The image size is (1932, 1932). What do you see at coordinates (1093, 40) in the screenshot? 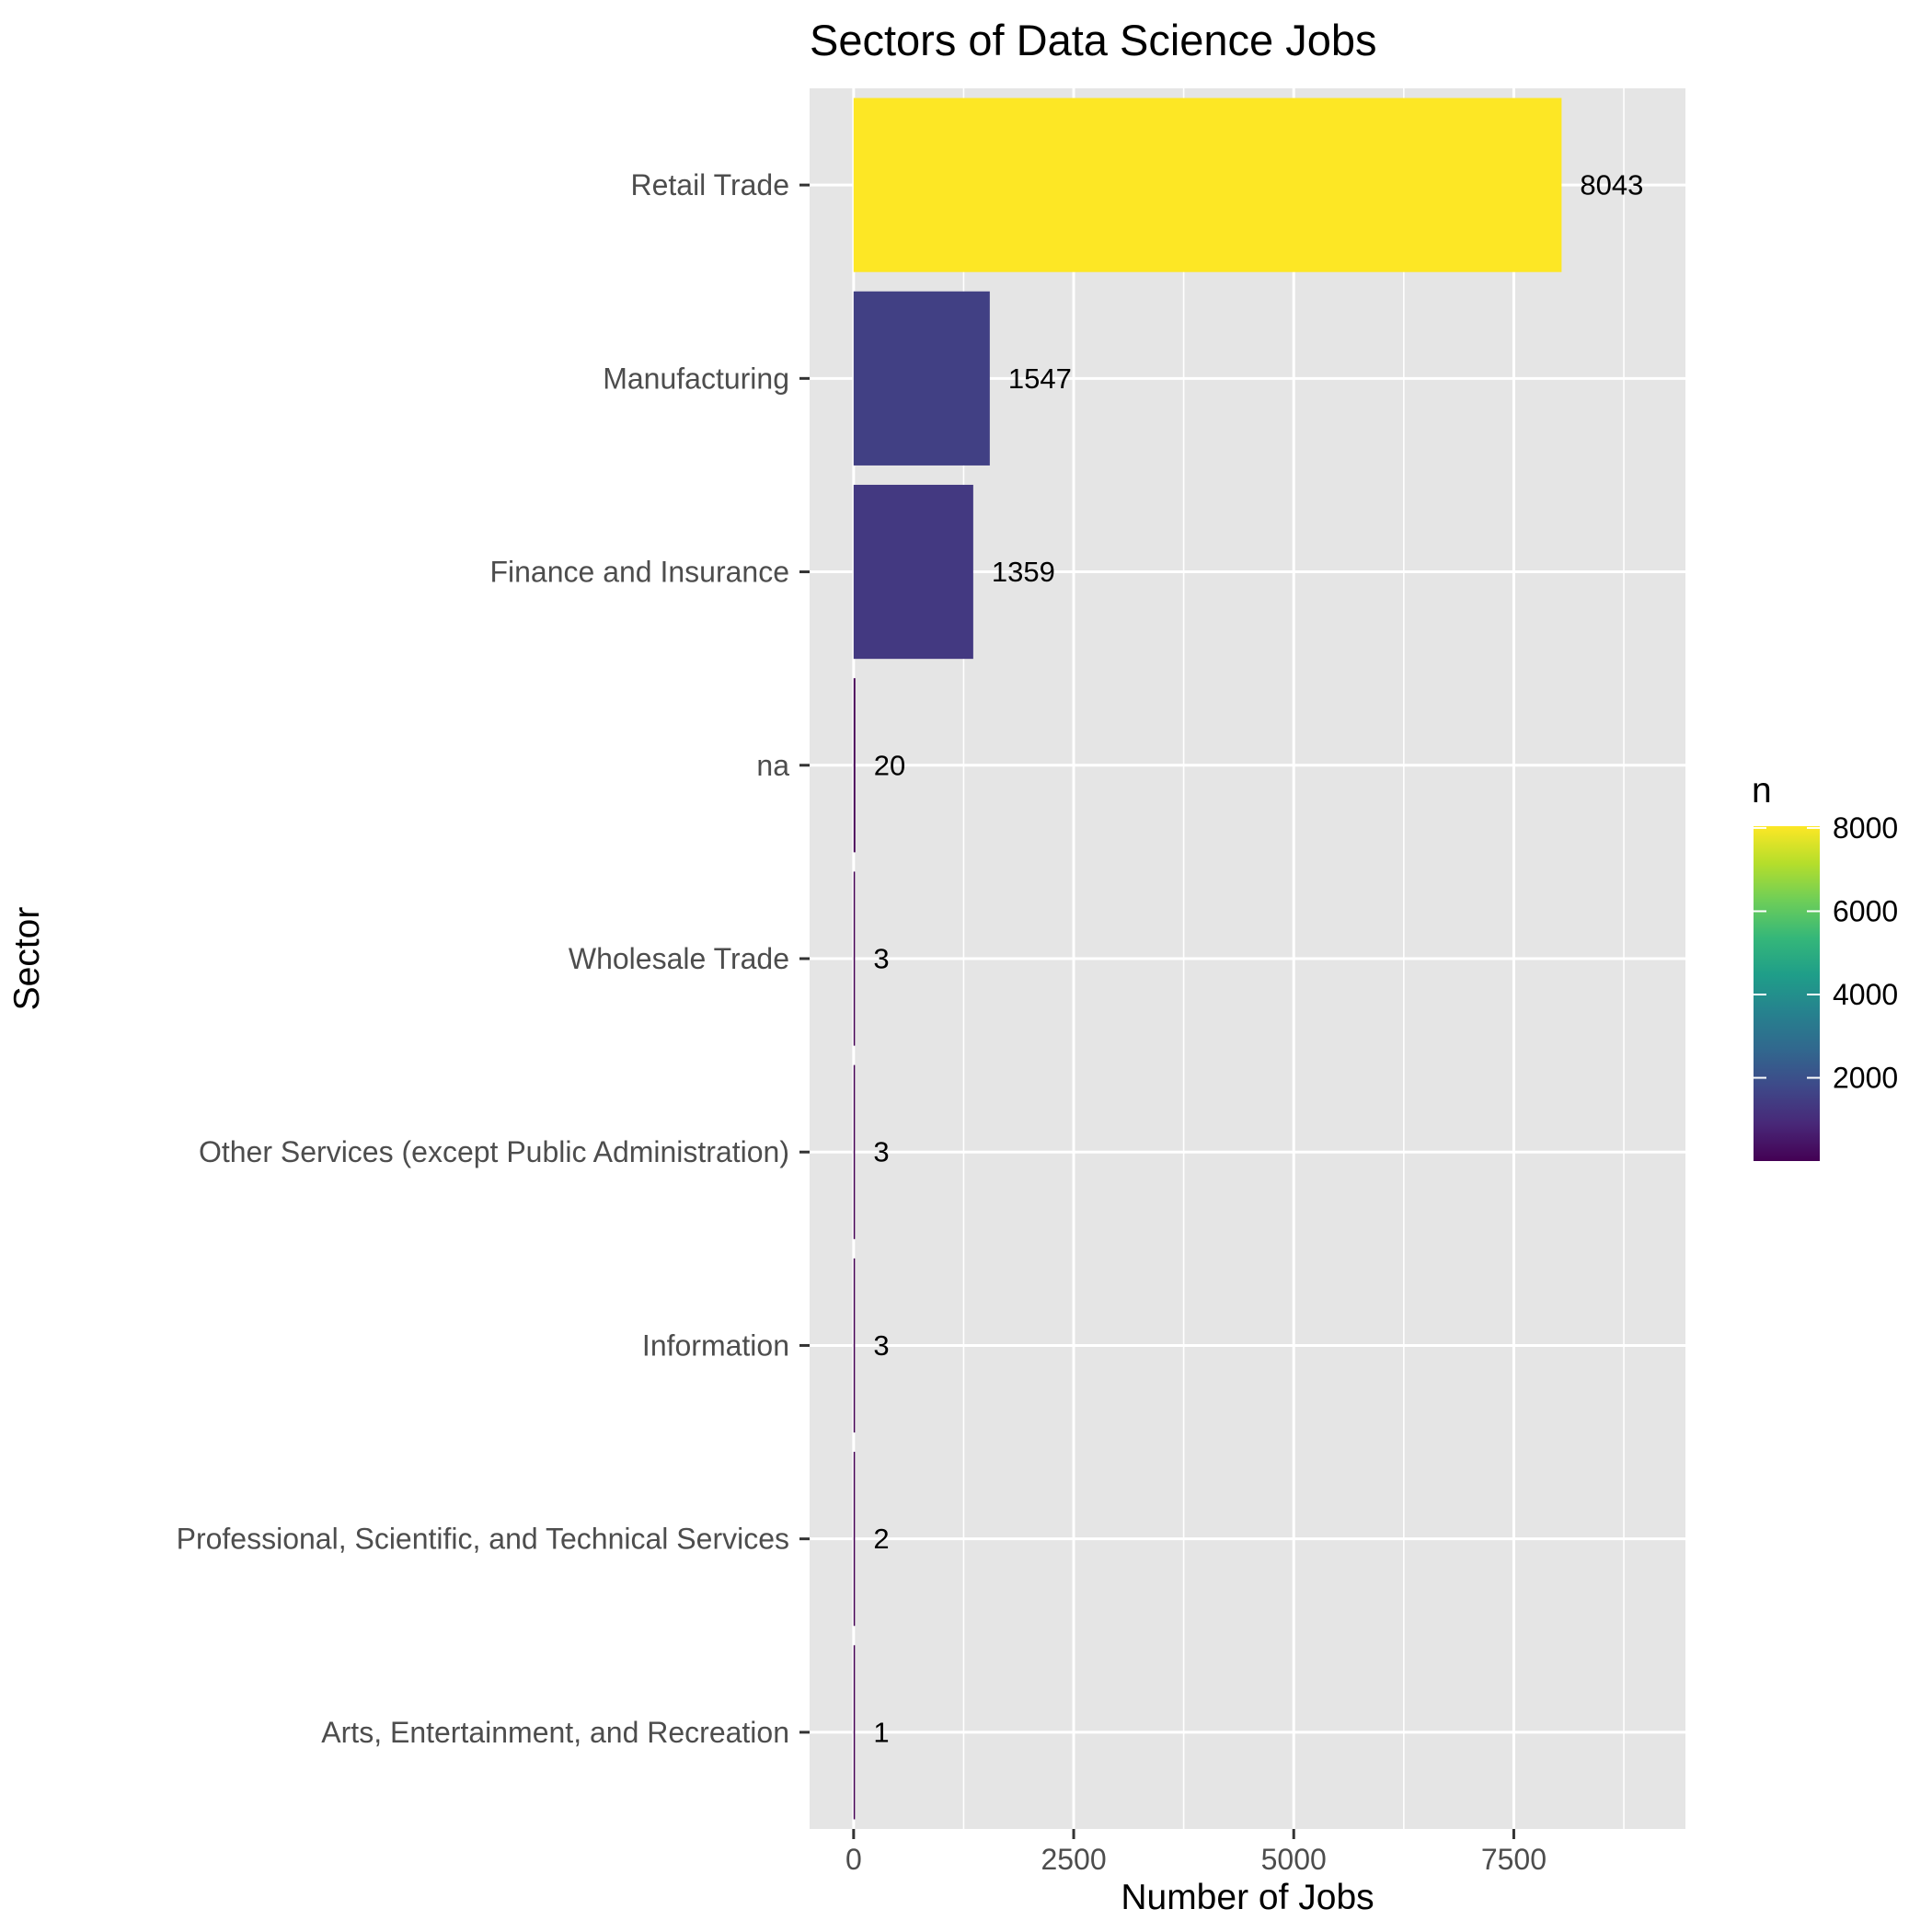
I see `chart-title: Sectors of Data Science Jobs` at bounding box center [1093, 40].